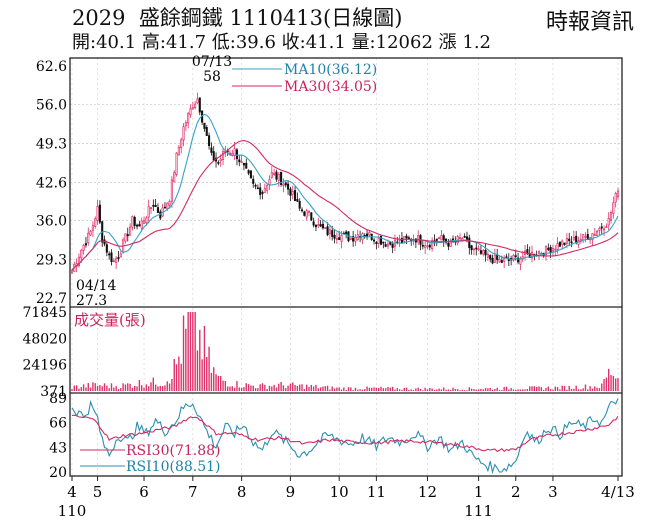 This screenshot has width=656, height=527. Describe the element at coordinates (345, 433) in the screenshot. I see `rsi30-line` at that location.